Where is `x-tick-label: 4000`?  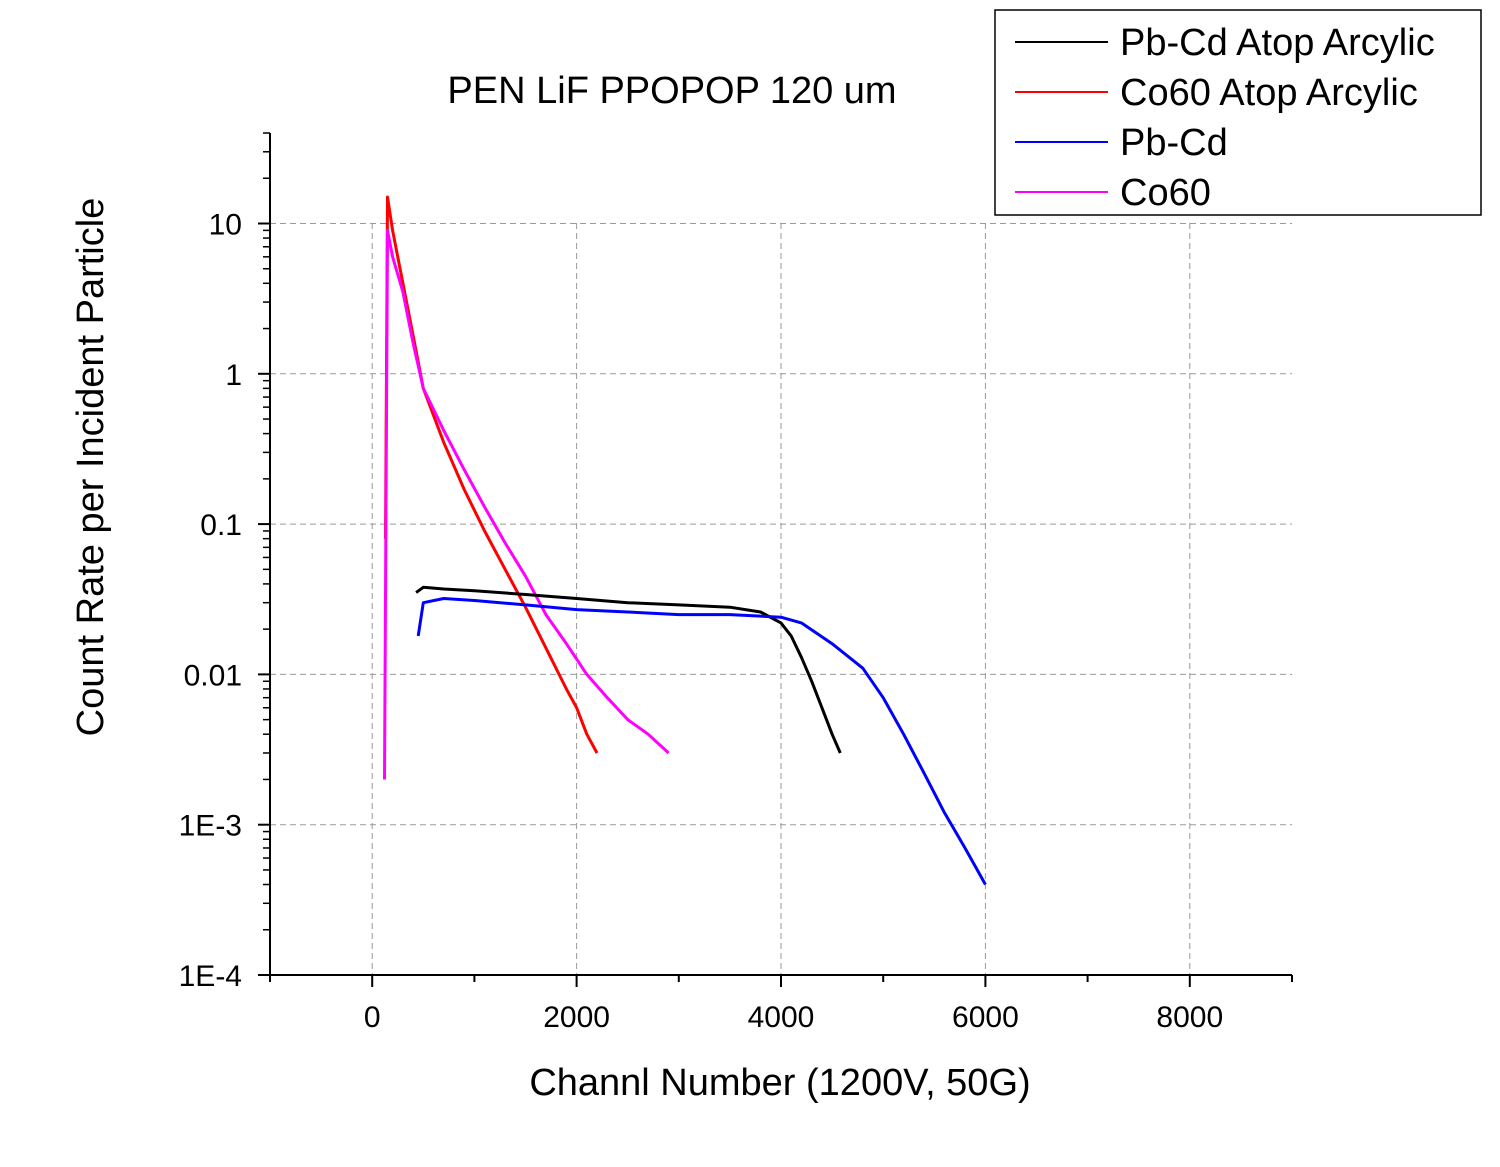 x-tick-label: 4000 is located at coordinates (781, 1017).